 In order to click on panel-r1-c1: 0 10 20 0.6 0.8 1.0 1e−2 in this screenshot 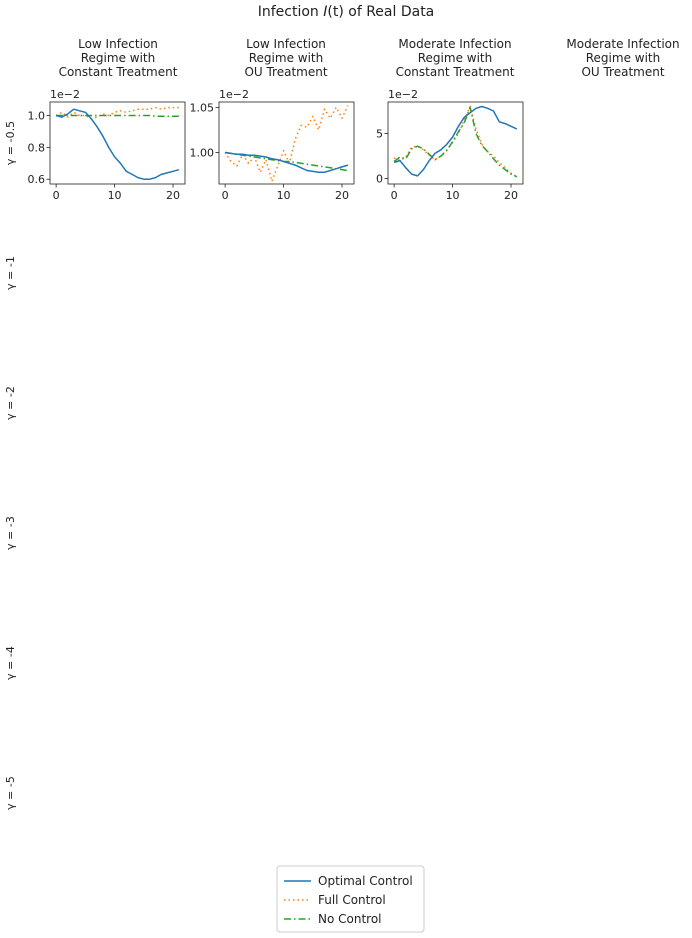, I will do `click(107, 145)`.